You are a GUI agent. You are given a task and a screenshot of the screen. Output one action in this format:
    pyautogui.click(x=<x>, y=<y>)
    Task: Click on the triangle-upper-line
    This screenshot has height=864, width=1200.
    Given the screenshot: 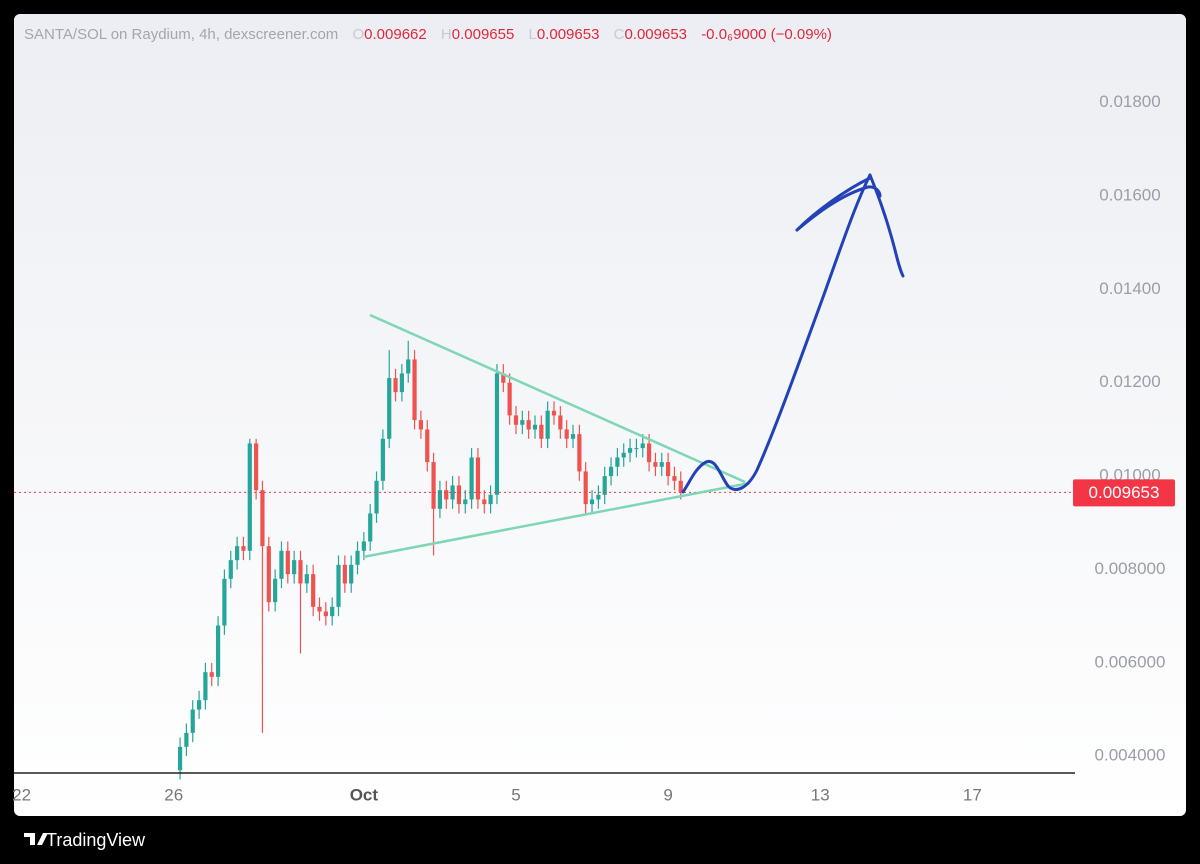 What is the action you would take?
    pyautogui.click(x=557, y=398)
    